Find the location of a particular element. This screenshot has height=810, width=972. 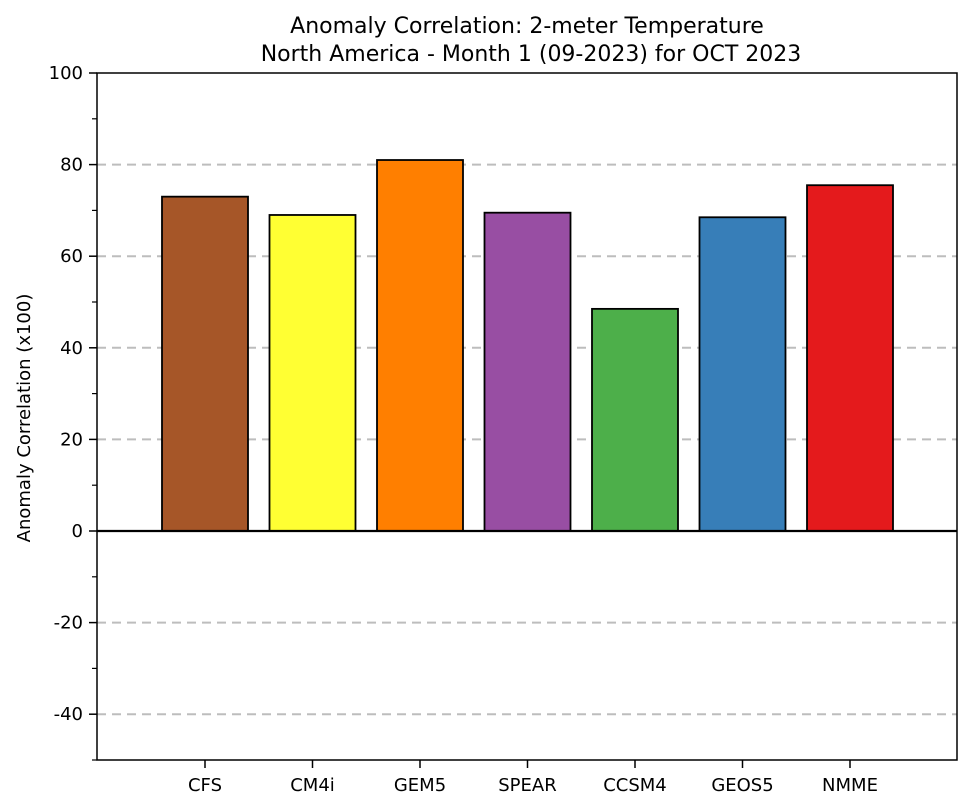

bar-geos5 is located at coordinates (742, 374).